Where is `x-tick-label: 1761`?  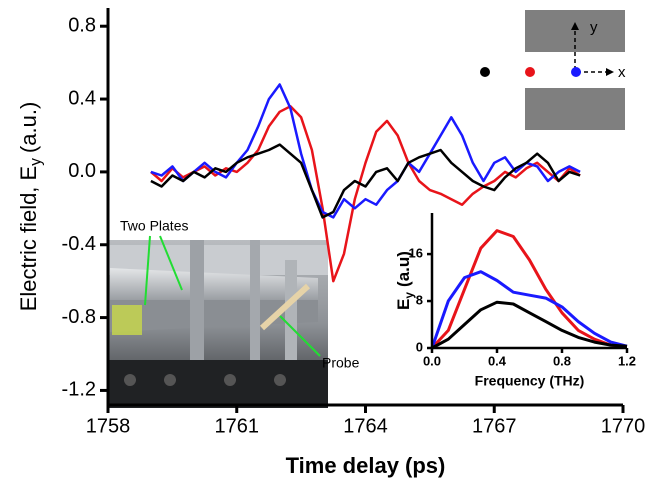
x-tick-label: 1761 is located at coordinates (237, 426).